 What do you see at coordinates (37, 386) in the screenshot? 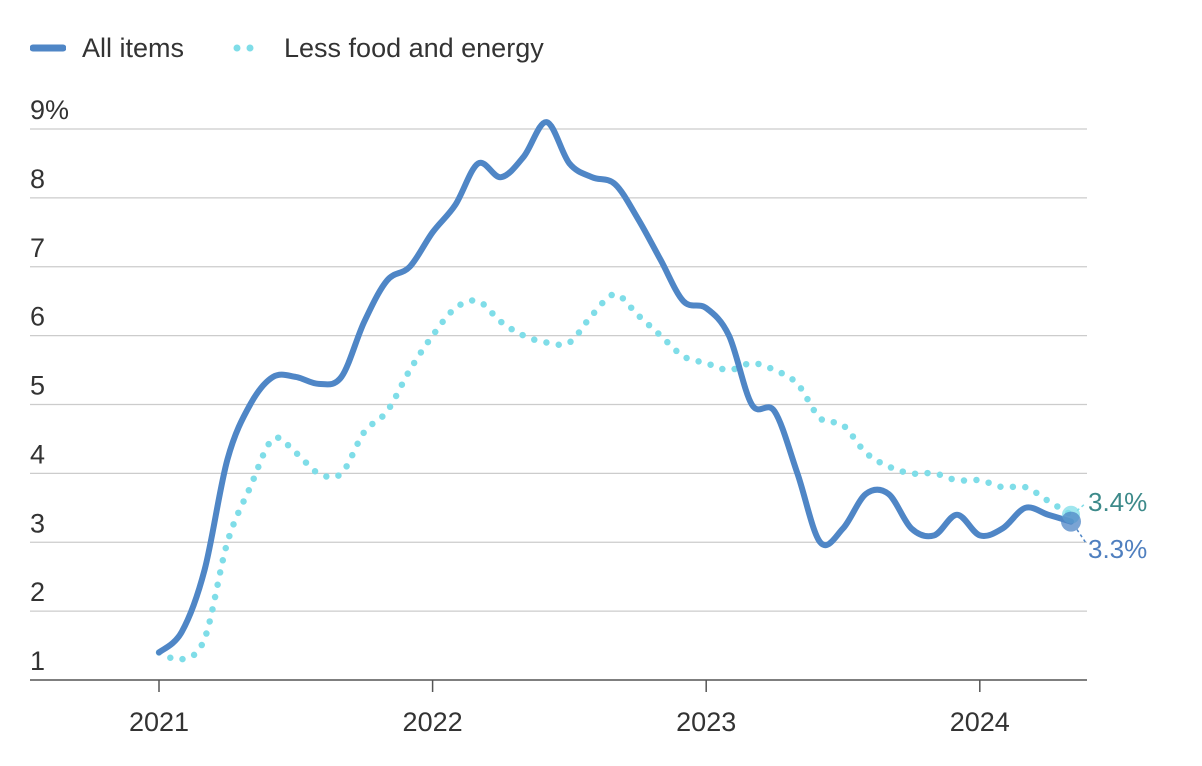
I see `y-tick-label: 5` at bounding box center [37, 386].